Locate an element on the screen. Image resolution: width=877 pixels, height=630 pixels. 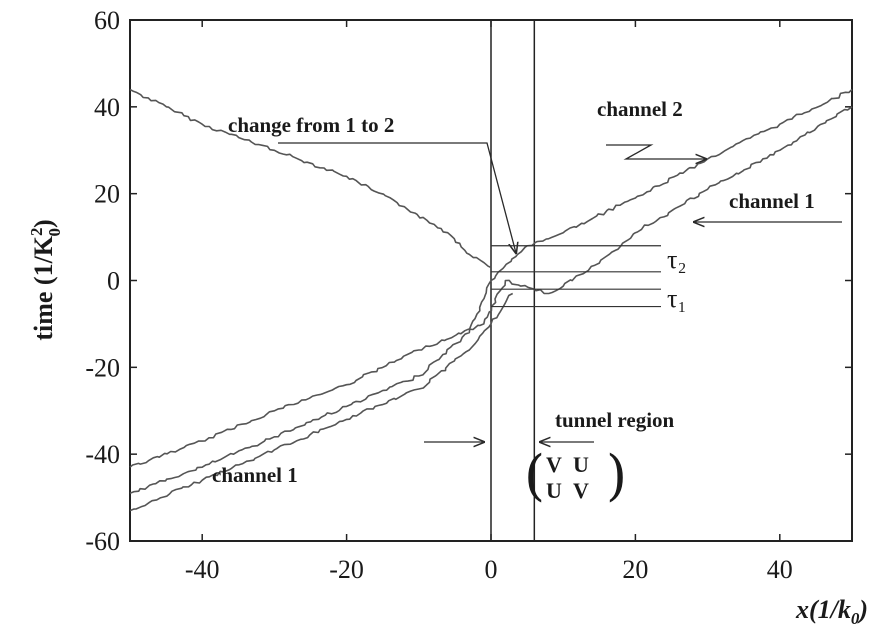
scattering-matrix: ( V U U V ) is located at coordinates (575, 475).